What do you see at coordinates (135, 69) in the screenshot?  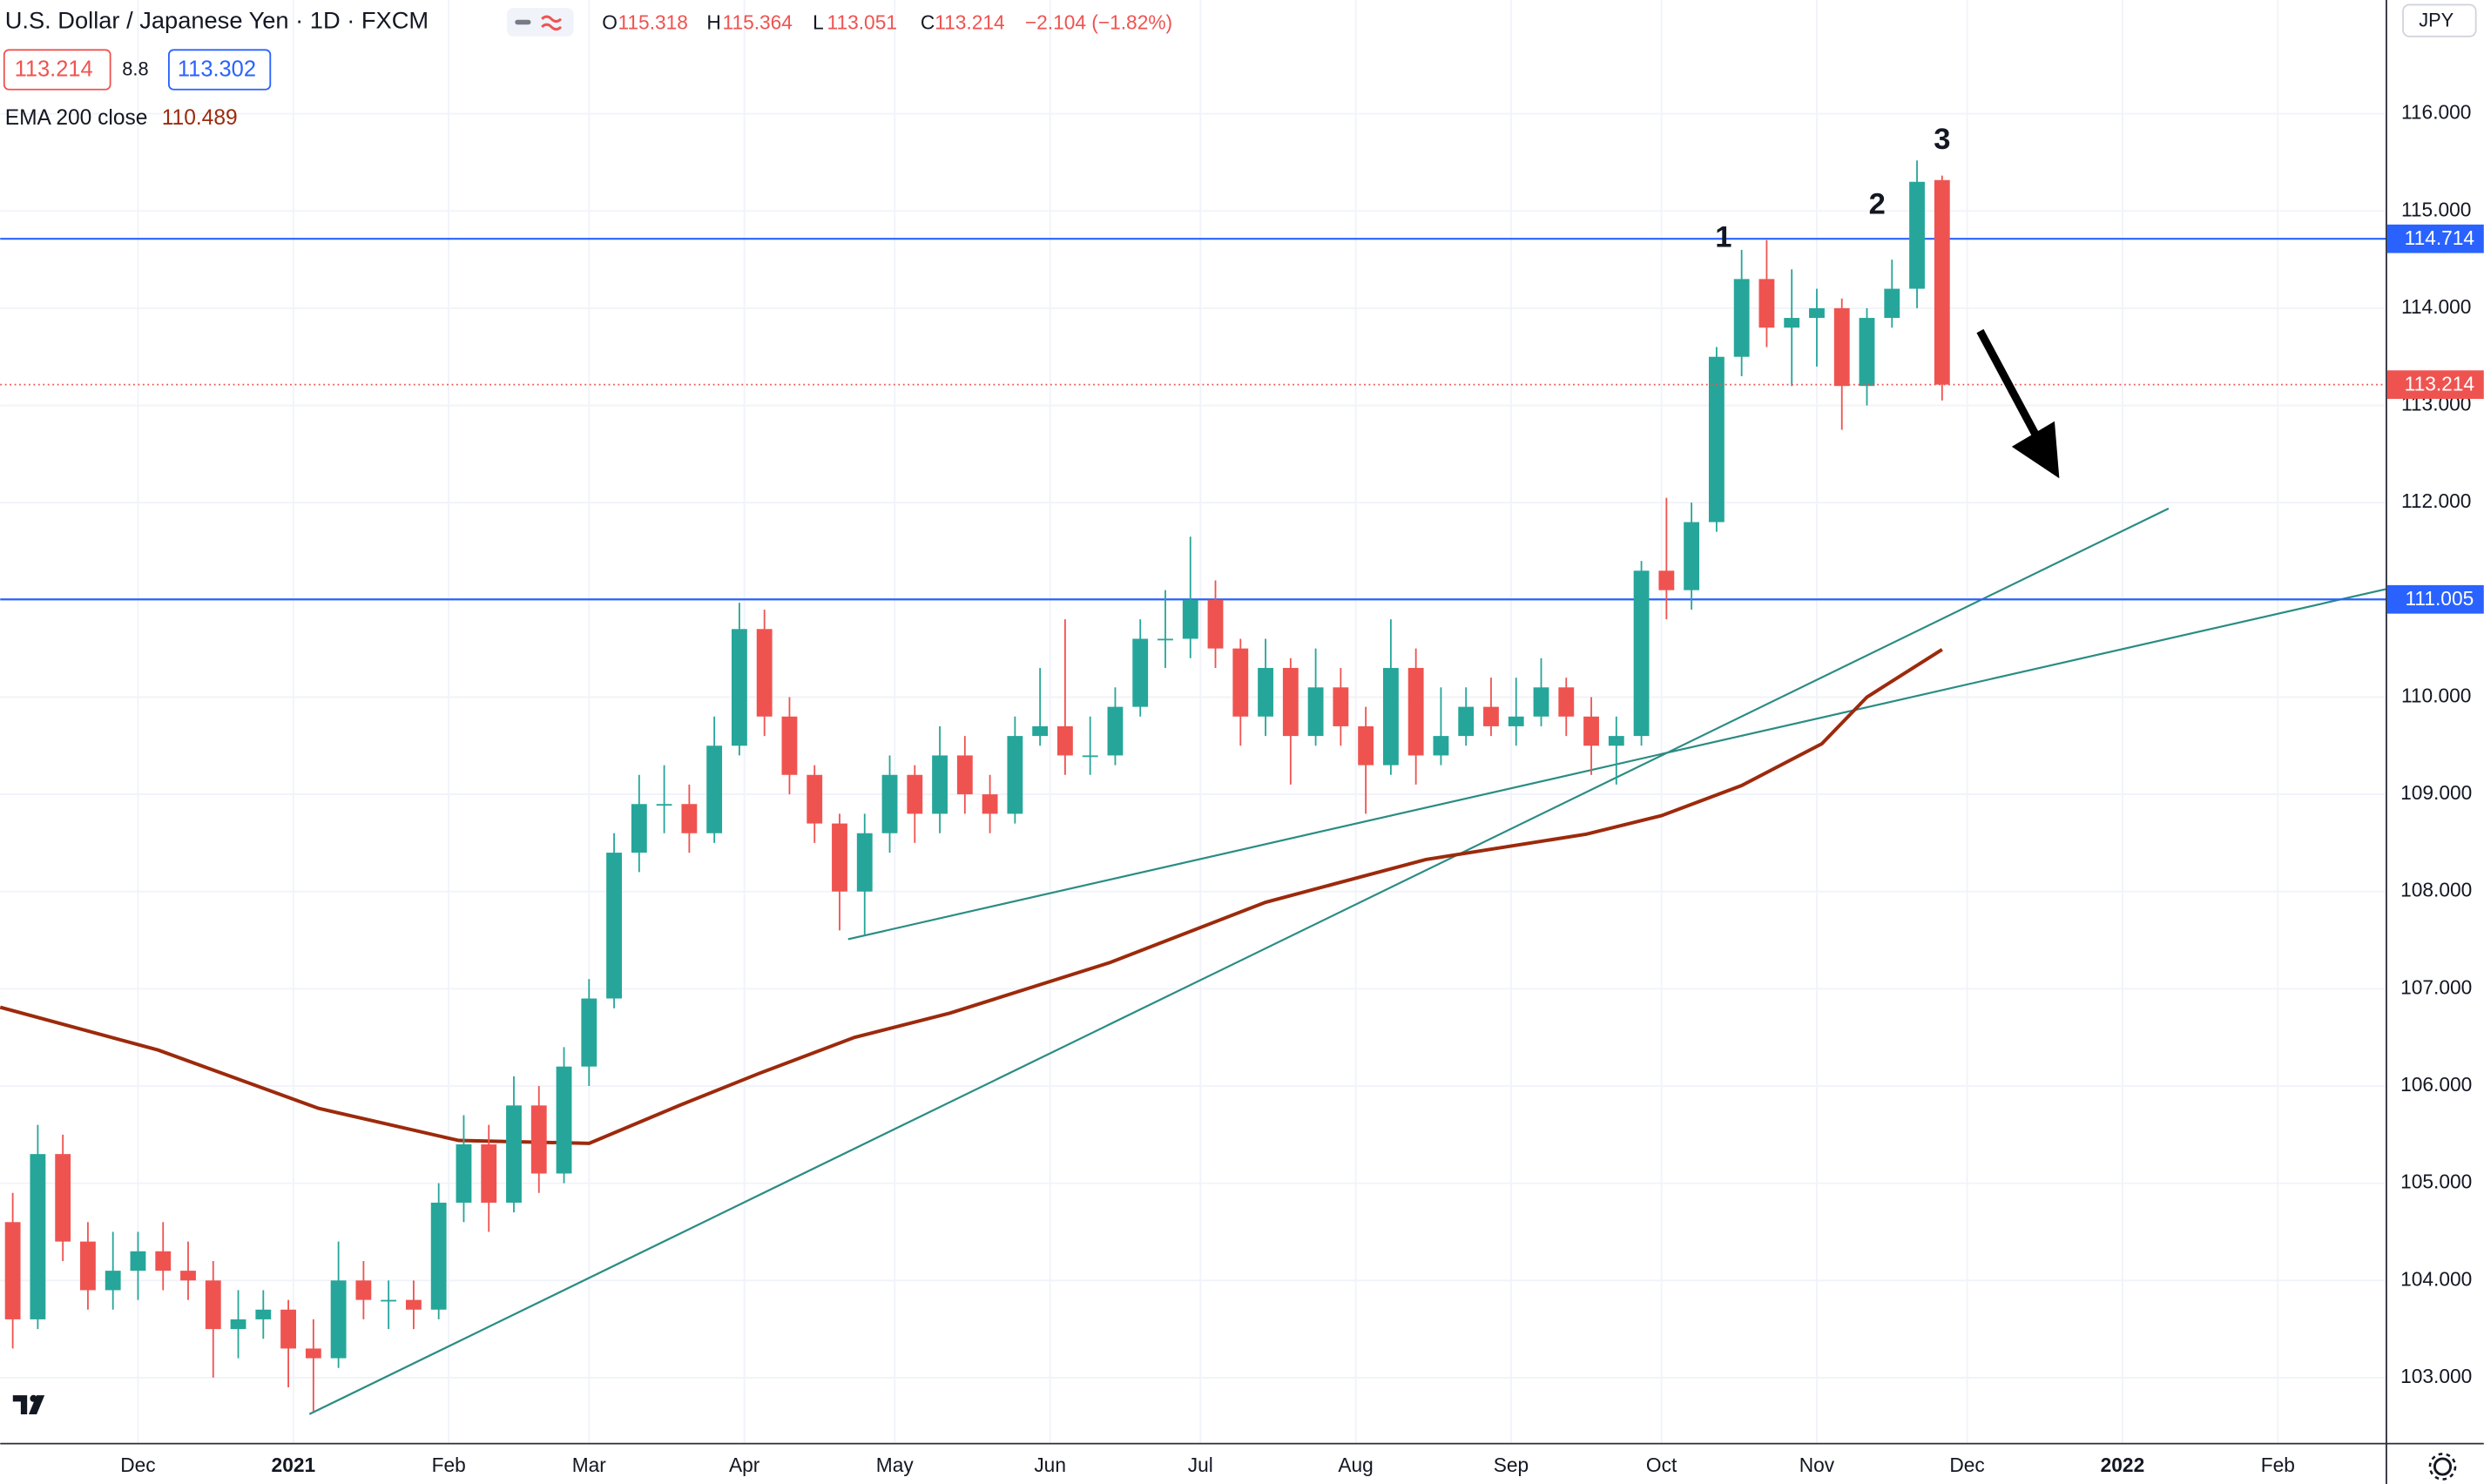 I see `spread: 8.8` at bounding box center [135, 69].